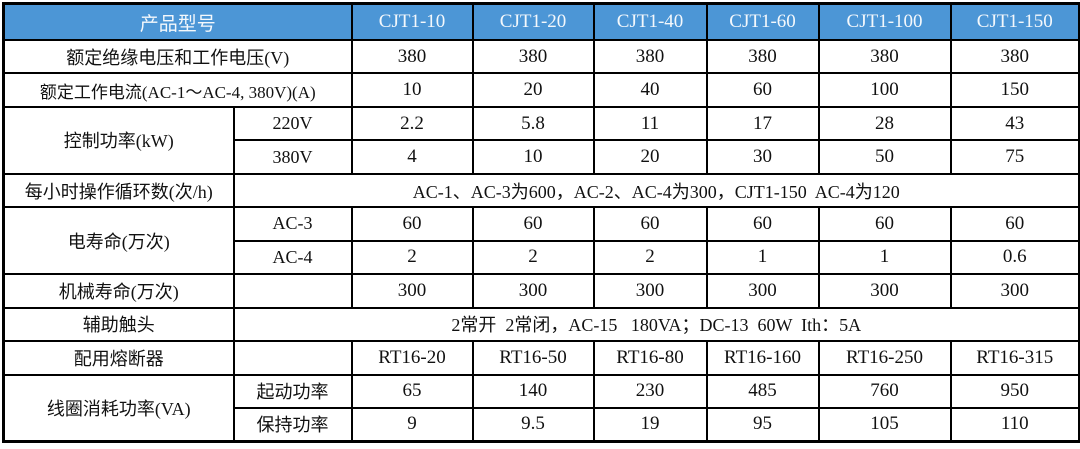  Describe the element at coordinates (762, 424) in the screenshot. I see `cell: 95` at that location.